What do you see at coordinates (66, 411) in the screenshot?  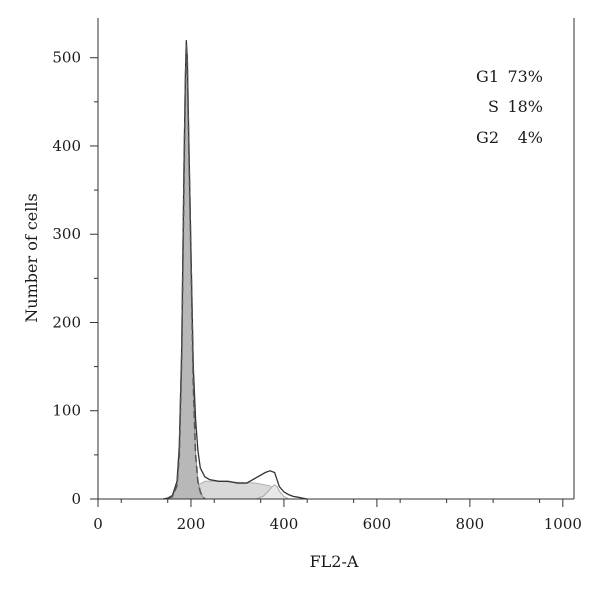 I see `y-tick-label: 100` at bounding box center [66, 411].